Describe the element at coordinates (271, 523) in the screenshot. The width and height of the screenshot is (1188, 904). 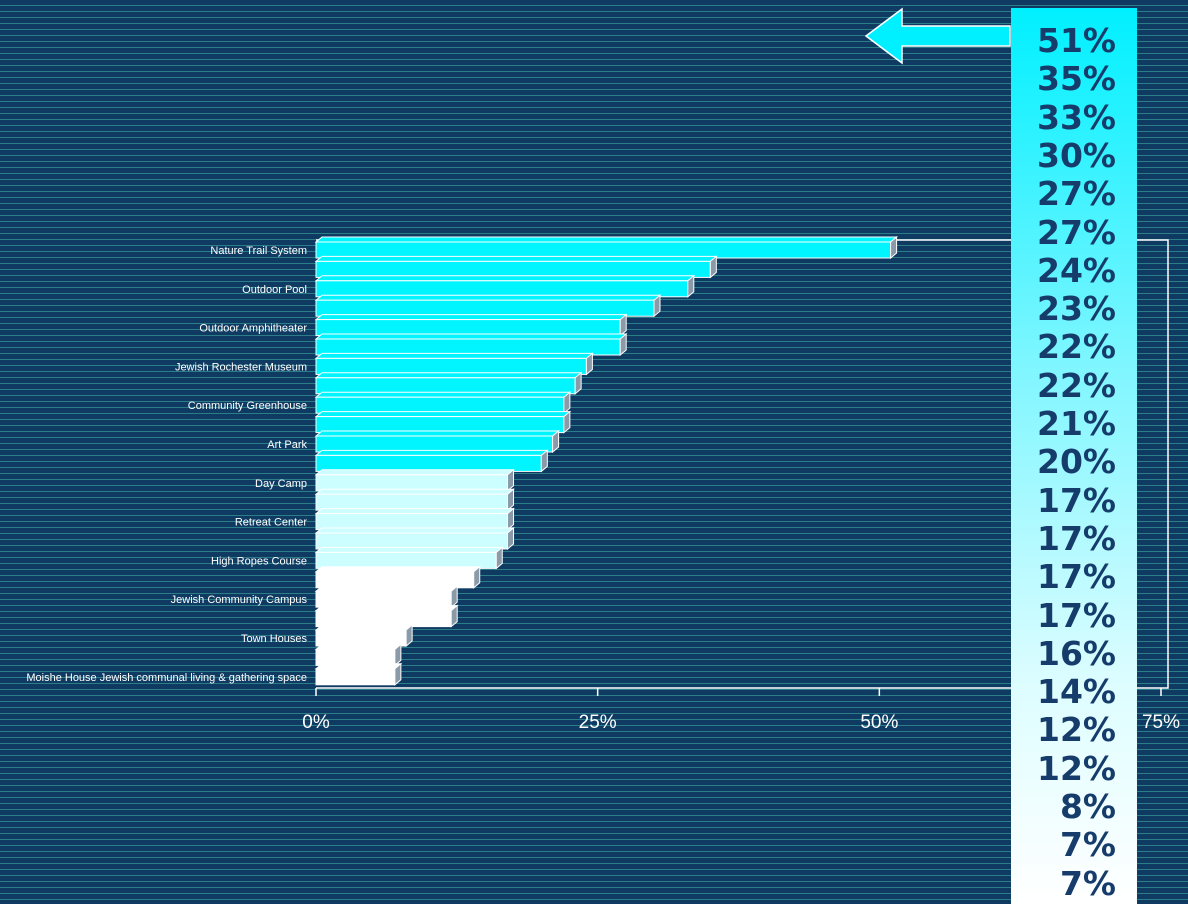
I see `category-label: Retreat Center` at that location.